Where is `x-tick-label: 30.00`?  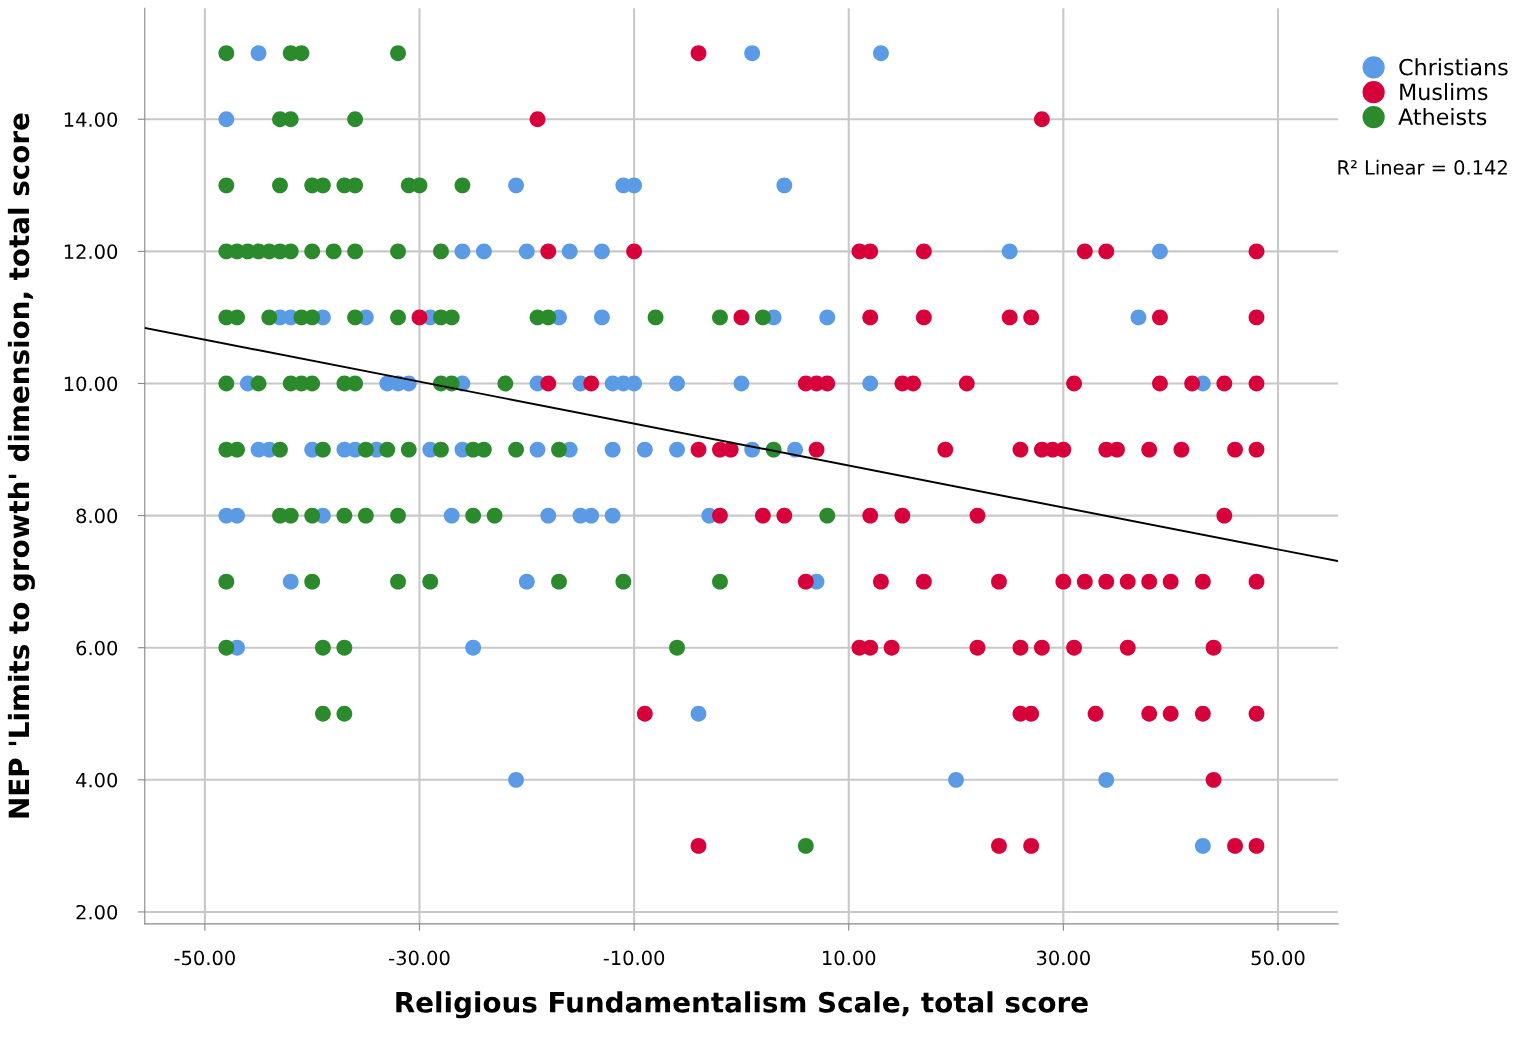
x-tick-label: 30.00 is located at coordinates (1063, 958).